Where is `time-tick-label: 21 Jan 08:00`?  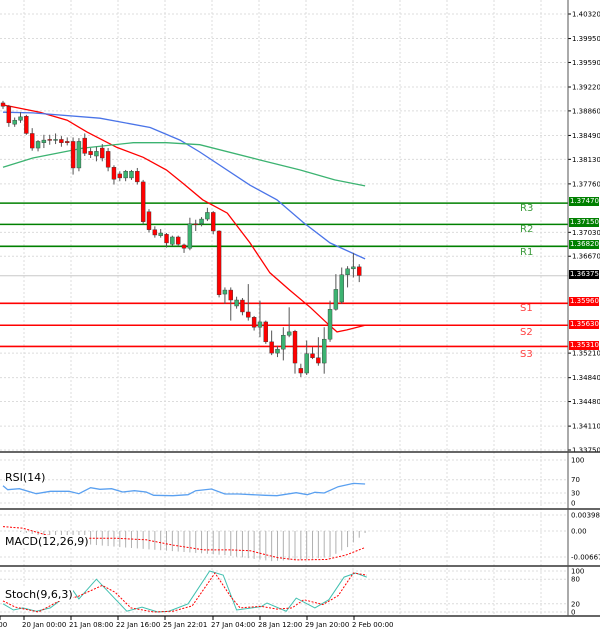
time-tick-label: 21 Jan 08:00 is located at coordinates (91, 625).